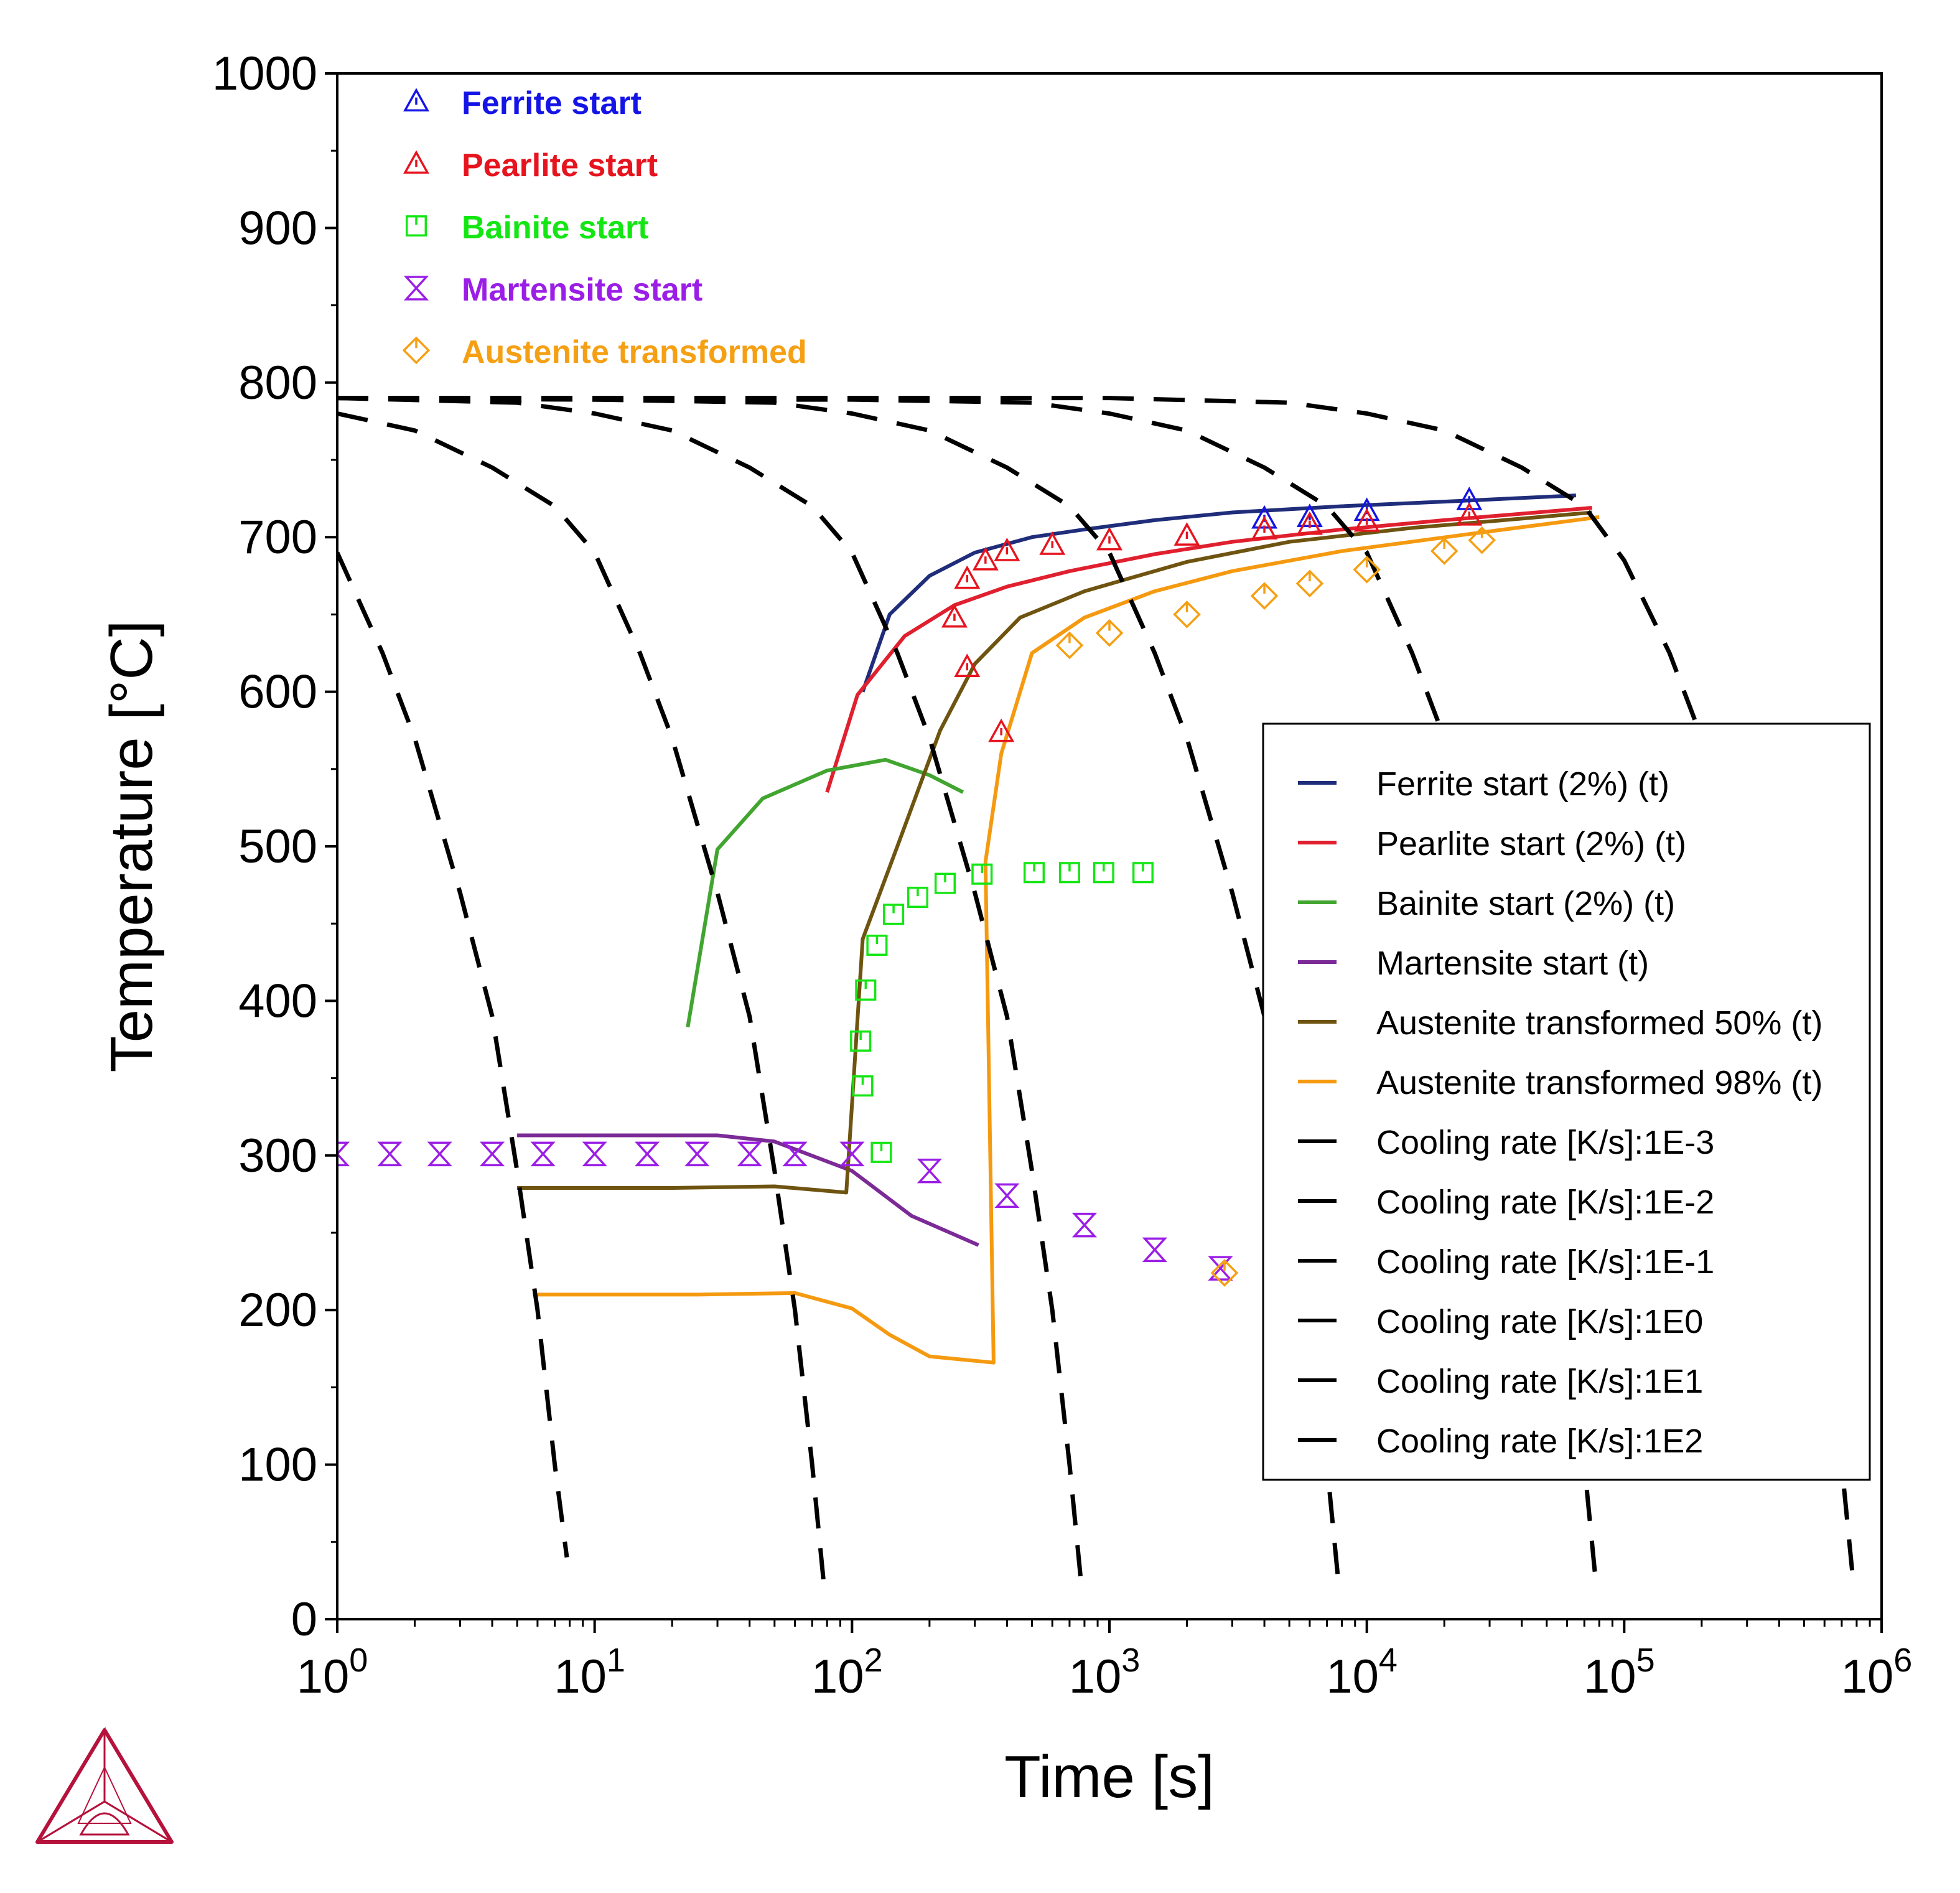  Describe the element at coordinates (1525, 903) in the screenshot. I see `line-legend-label: Bainite start (2%) (t)` at that location.